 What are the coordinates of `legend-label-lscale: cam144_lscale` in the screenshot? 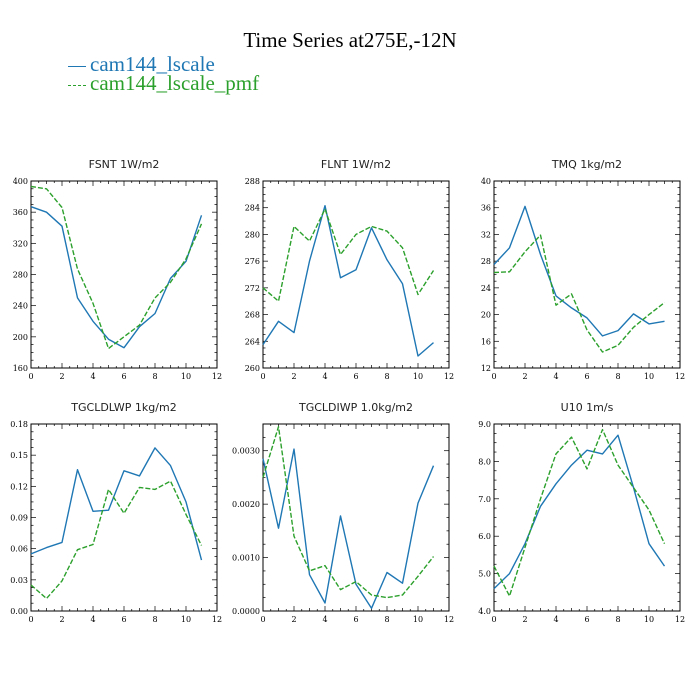 It's located at (152, 64).